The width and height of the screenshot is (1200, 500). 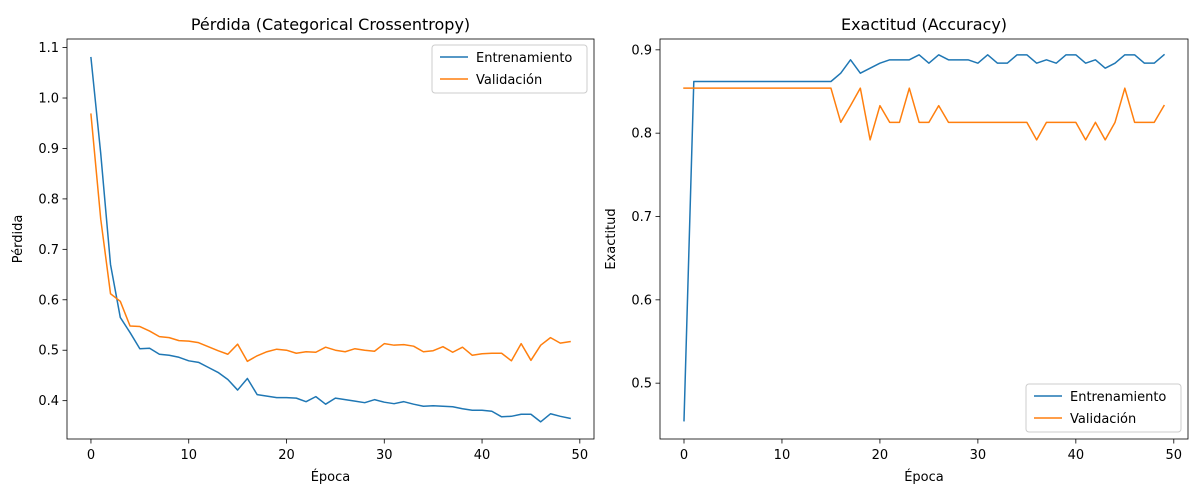 What do you see at coordinates (611, 238) in the screenshot?
I see `y-axis-label: Exactitud` at bounding box center [611, 238].